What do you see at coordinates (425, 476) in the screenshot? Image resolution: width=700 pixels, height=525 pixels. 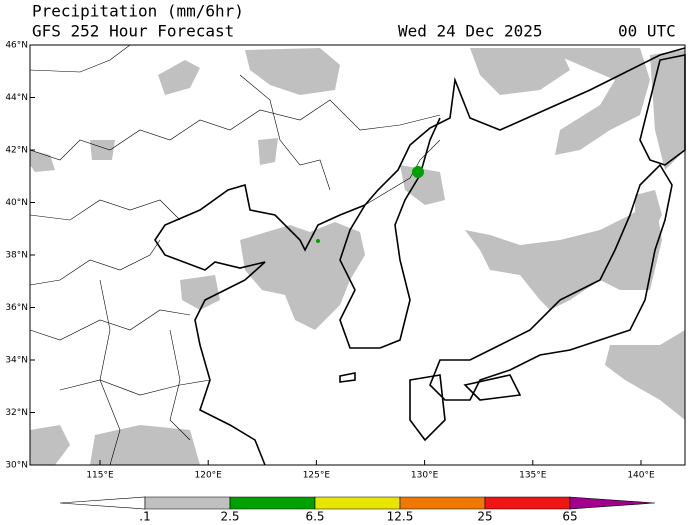 I see `lon-label: 130°E` at bounding box center [425, 476].